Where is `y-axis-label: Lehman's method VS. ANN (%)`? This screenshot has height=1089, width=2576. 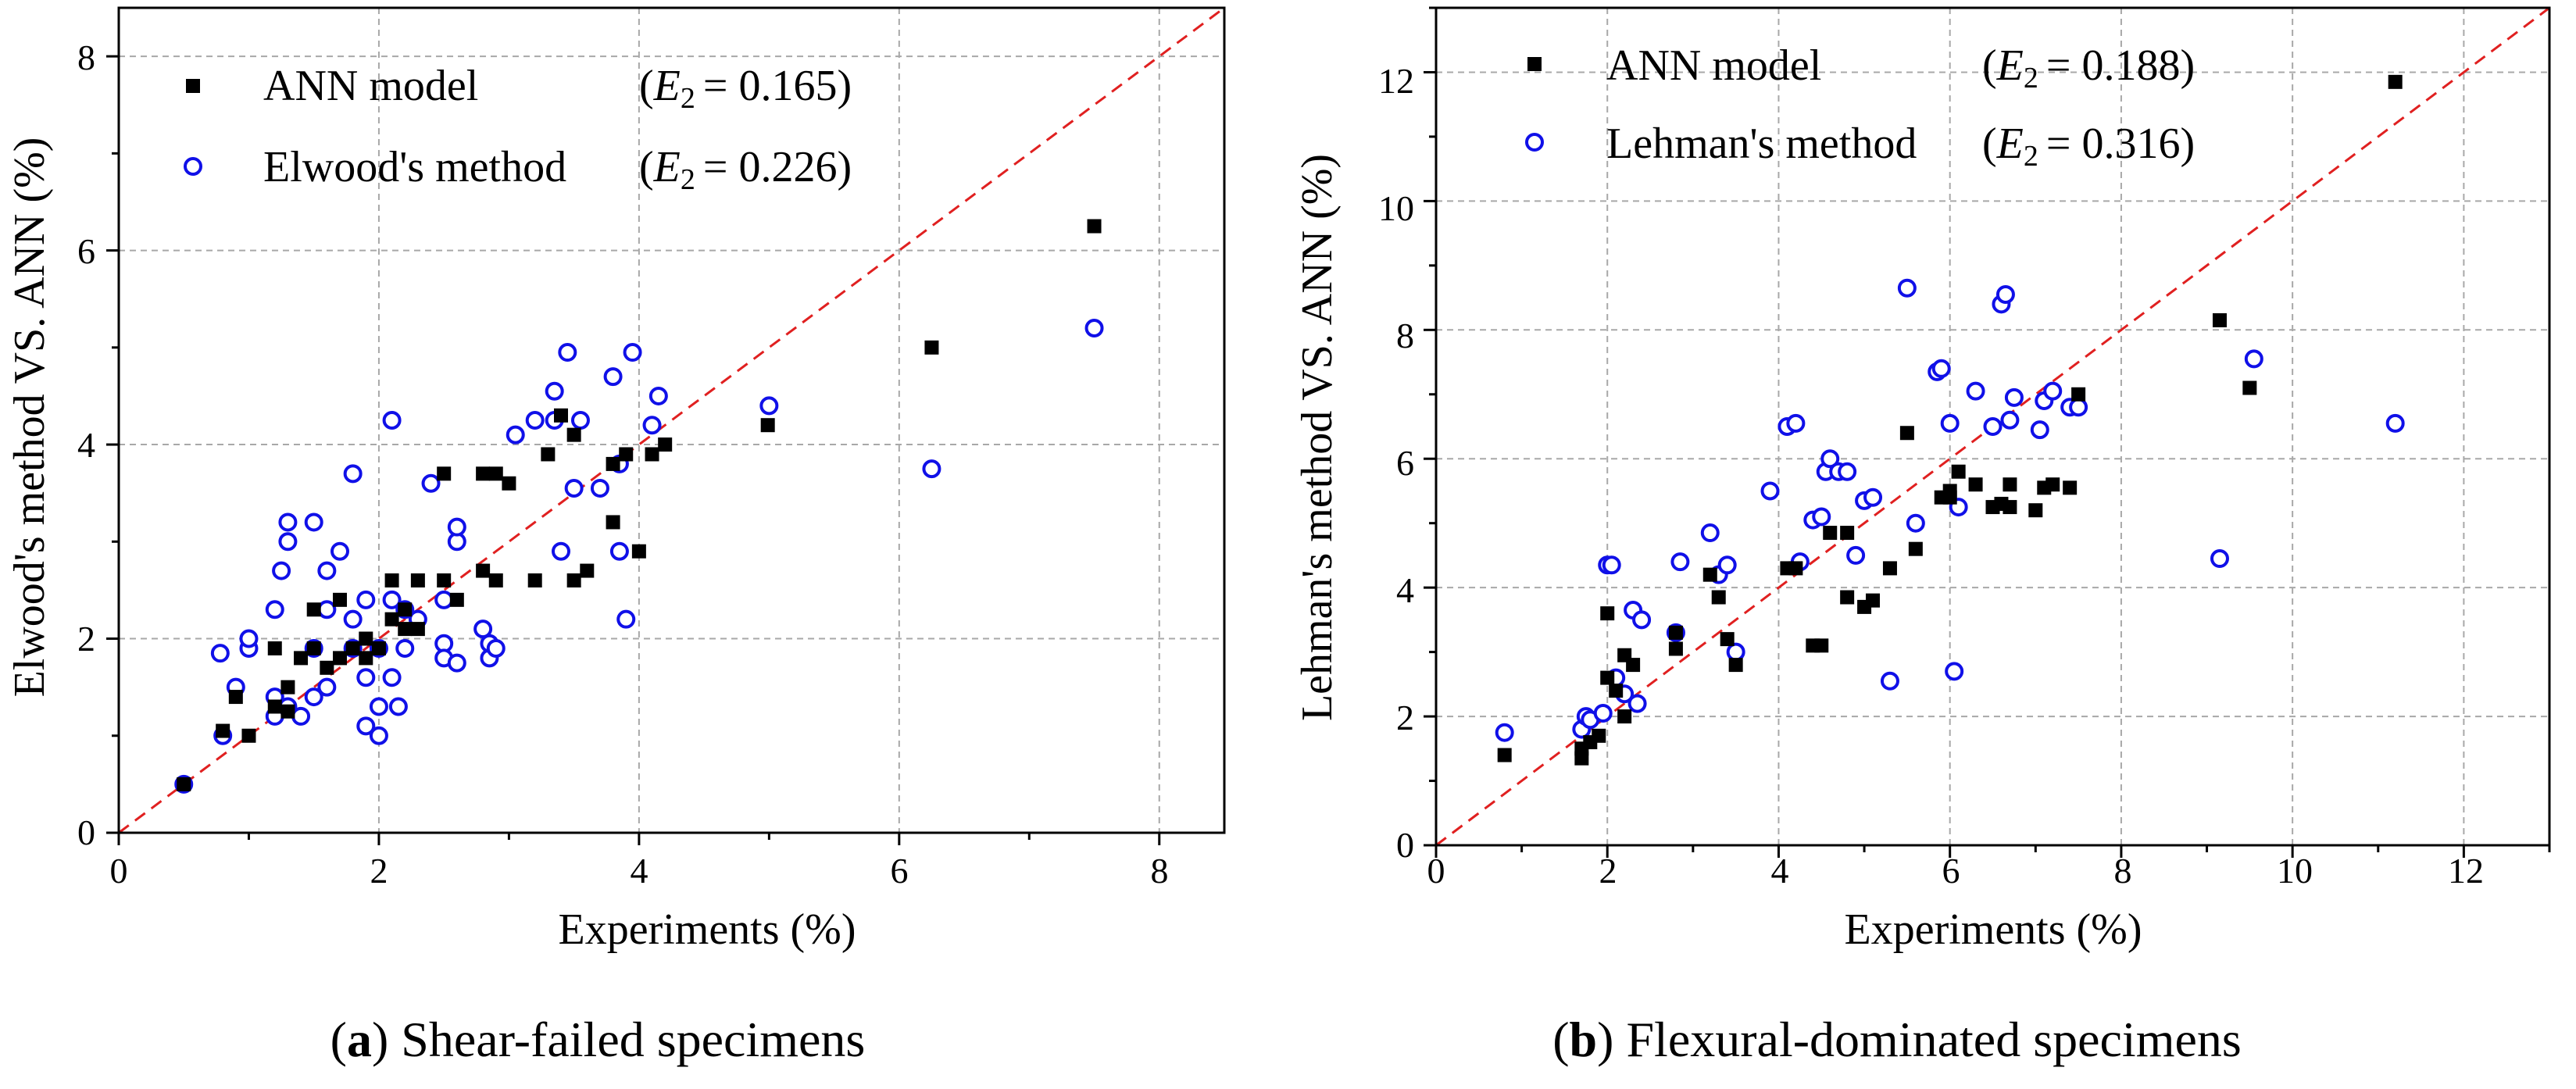
y-axis-label: Lehman's method VS. ANN (%) is located at coordinates (1318, 437).